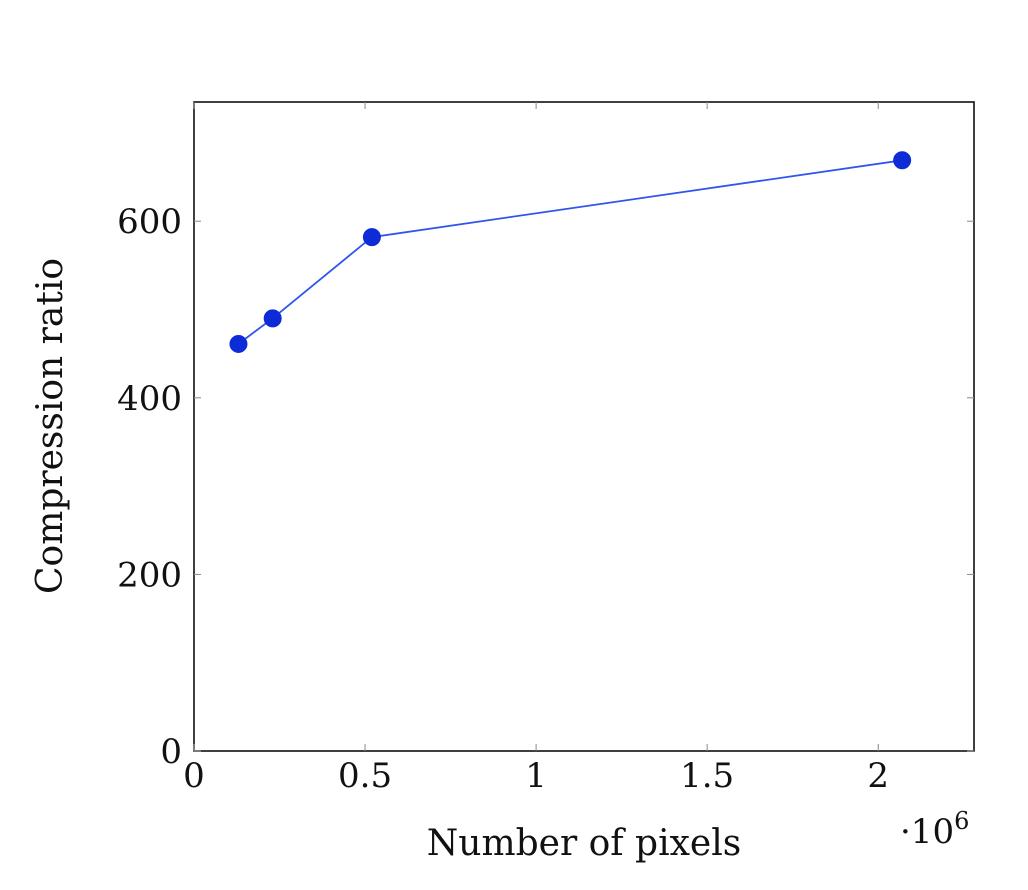  I want to click on y-axis-title: Compression ratio, so click(50, 426).